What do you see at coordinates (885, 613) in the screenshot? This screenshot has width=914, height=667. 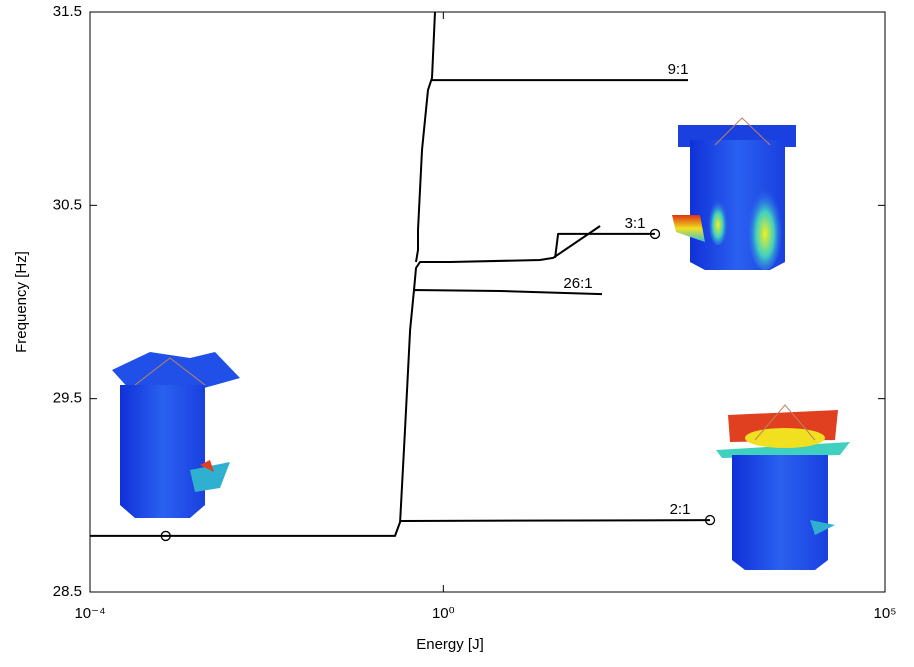 I see `x-tick-label: 10⁵` at bounding box center [885, 613].